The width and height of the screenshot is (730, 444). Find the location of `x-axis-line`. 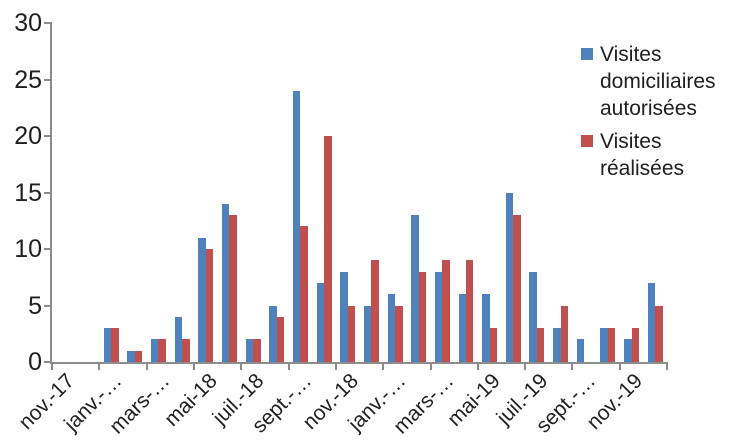

x-axis-line is located at coordinates (359, 363).